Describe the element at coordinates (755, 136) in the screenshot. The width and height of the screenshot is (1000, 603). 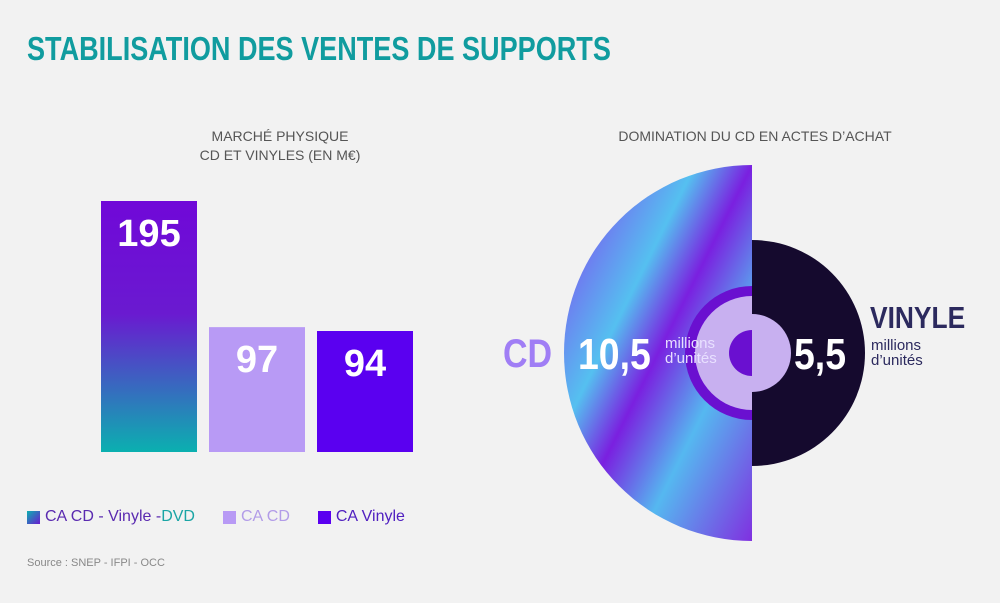
I see `disc-chart-title: DOMINATION DU CD EN ACTES D’ACHAT` at that location.